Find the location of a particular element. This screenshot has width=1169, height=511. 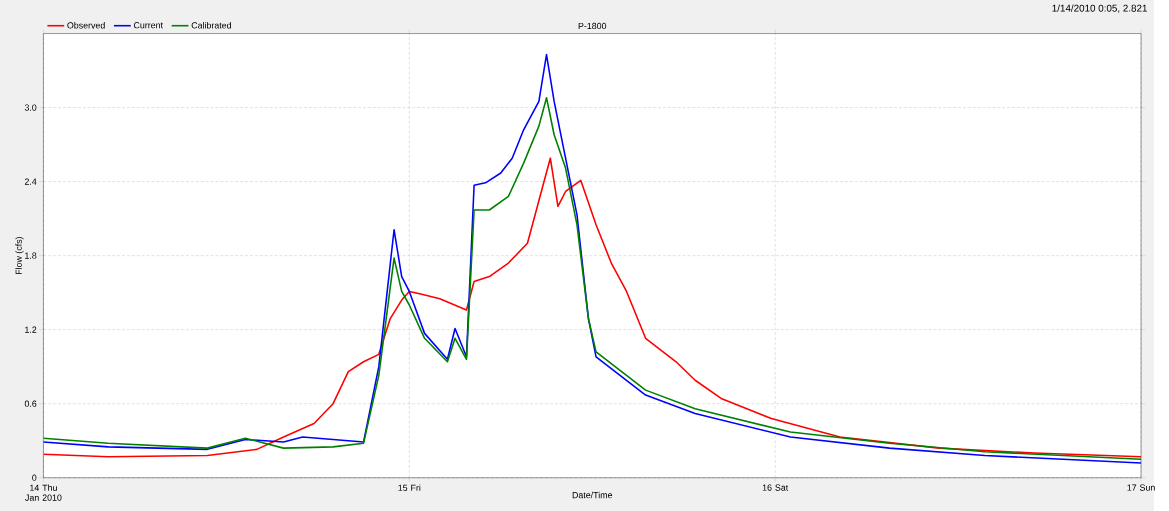

y-axis-title: Flow (cfs) is located at coordinates (19, 255).